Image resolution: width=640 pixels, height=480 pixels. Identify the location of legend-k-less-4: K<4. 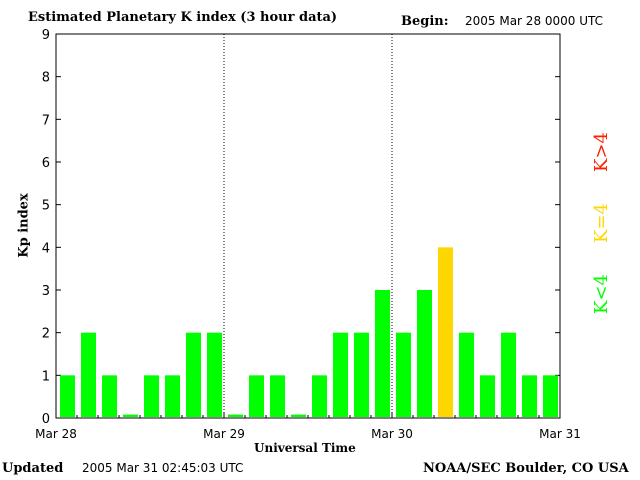
(601, 294).